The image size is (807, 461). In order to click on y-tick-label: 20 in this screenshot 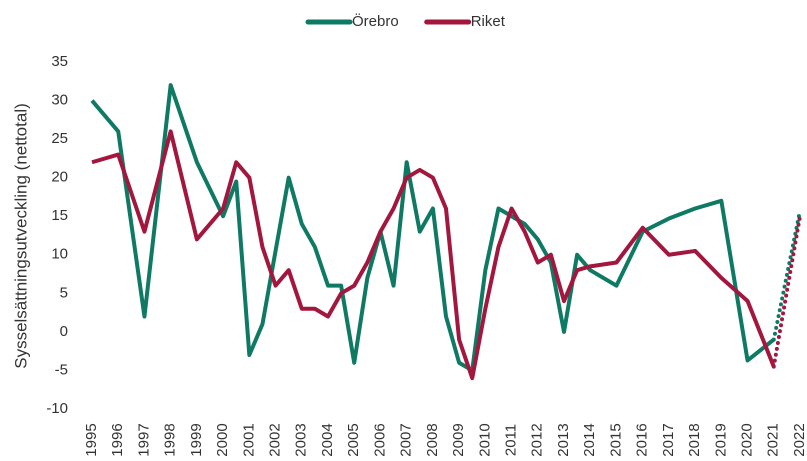, I will do `click(59, 177)`.